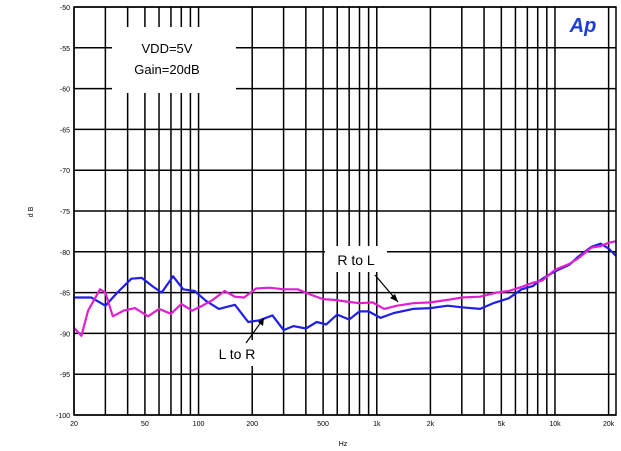 The height and width of the screenshot is (451, 621). Describe the element at coordinates (31, 211) in the screenshot. I see `y-axis-title: d B` at that location.